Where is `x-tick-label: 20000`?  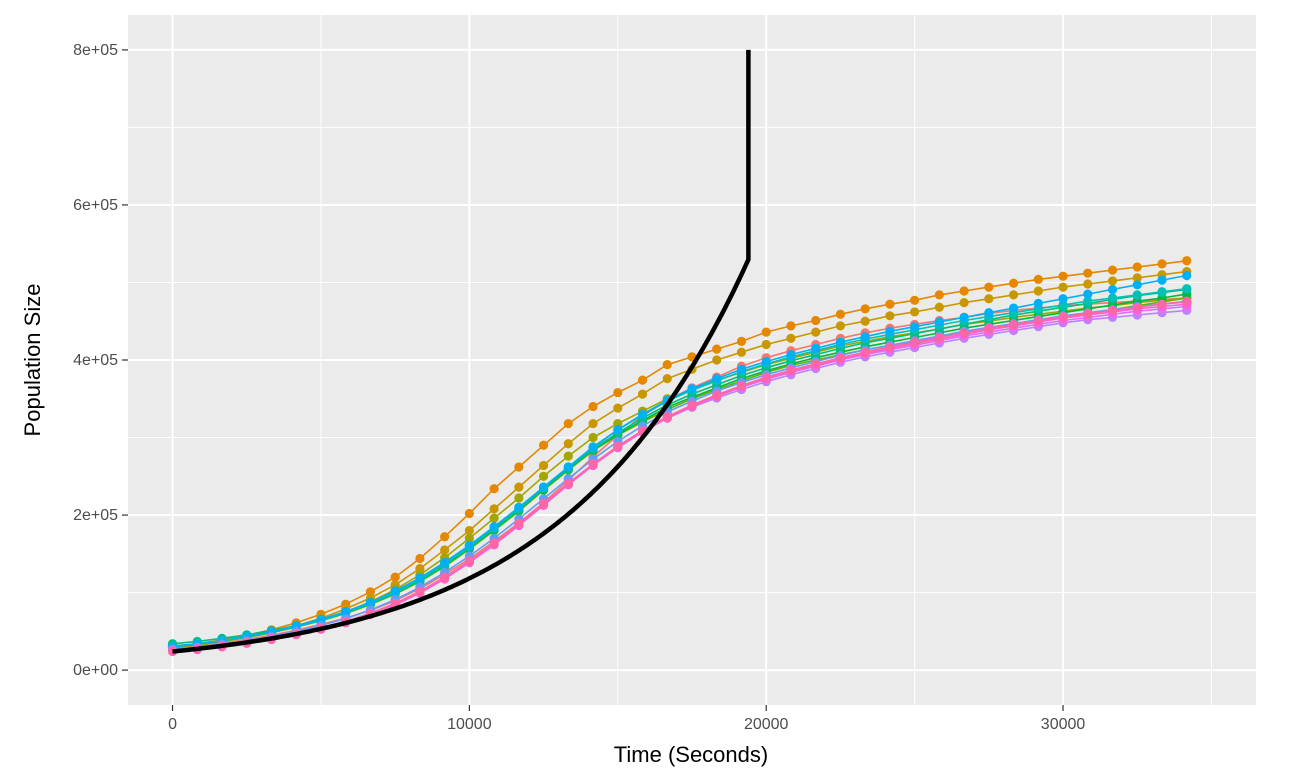
x-tick-label: 20000 is located at coordinates (766, 724).